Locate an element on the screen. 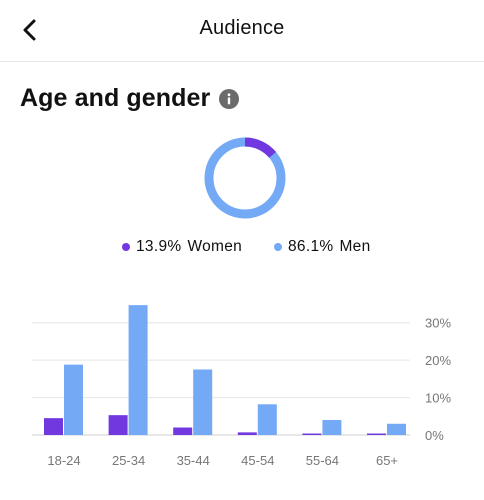 The image size is (484, 500). legend-dot-women is located at coordinates (126, 247).